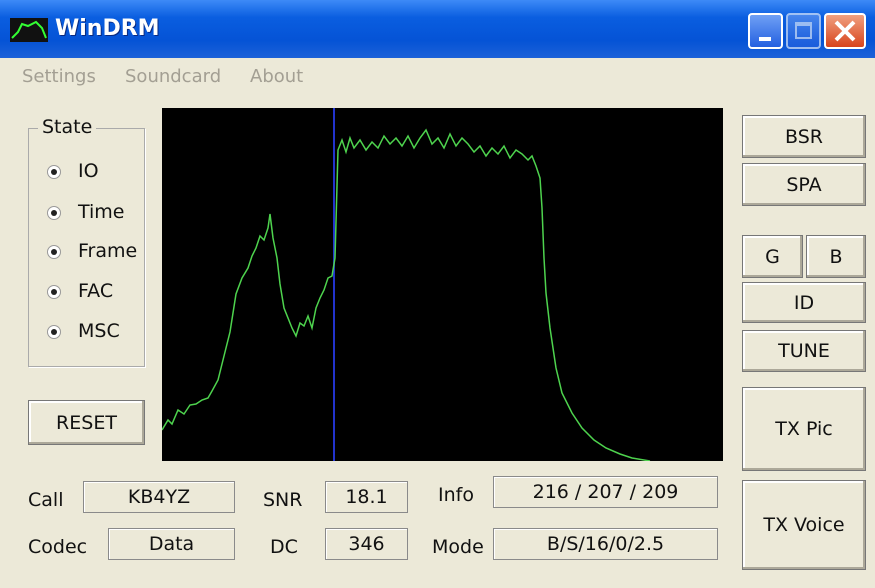 The image size is (875, 588). I want to click on app-icon, so click(29, 30).